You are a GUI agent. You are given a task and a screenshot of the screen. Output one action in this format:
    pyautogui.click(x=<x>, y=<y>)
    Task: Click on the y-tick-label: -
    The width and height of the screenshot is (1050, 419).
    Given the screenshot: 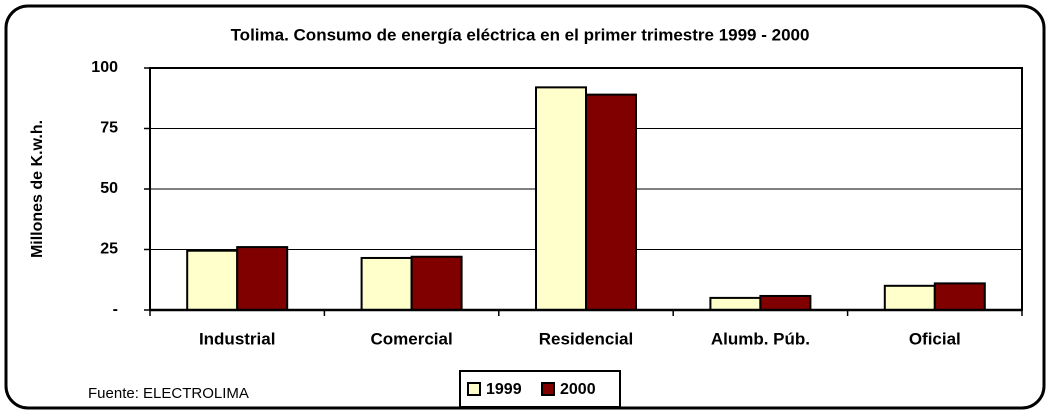 What is the action you would take?
    pyautogui.click(x=115, y=309)
    